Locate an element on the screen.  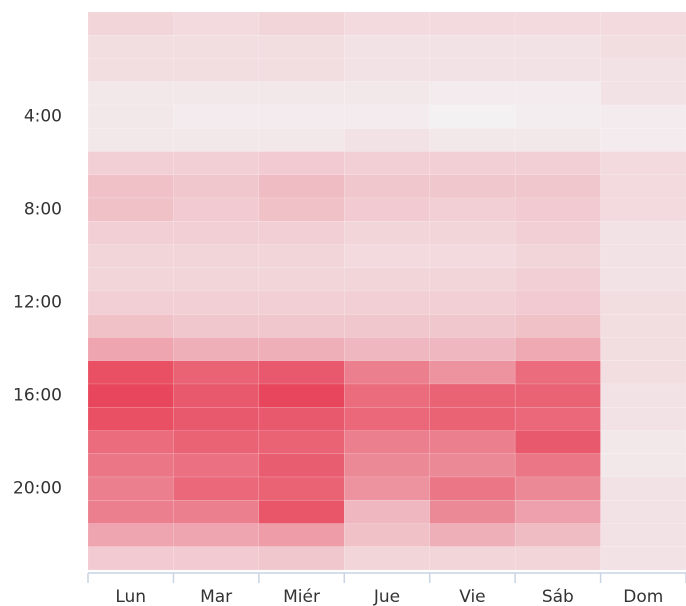
x-tick-label: Dom is located at coordinates (643, 596).